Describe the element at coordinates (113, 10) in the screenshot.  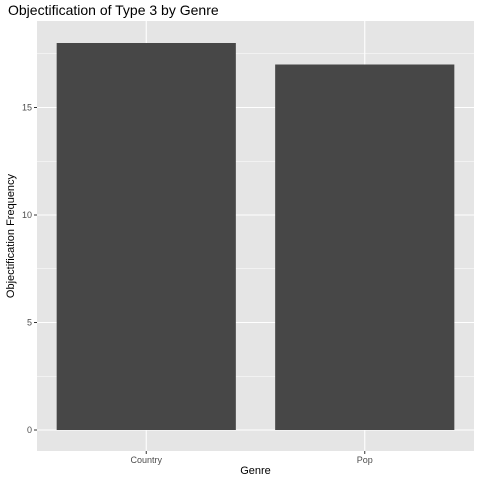
I see `chart-title: Objectification of Type 3 by Genre` at that location.